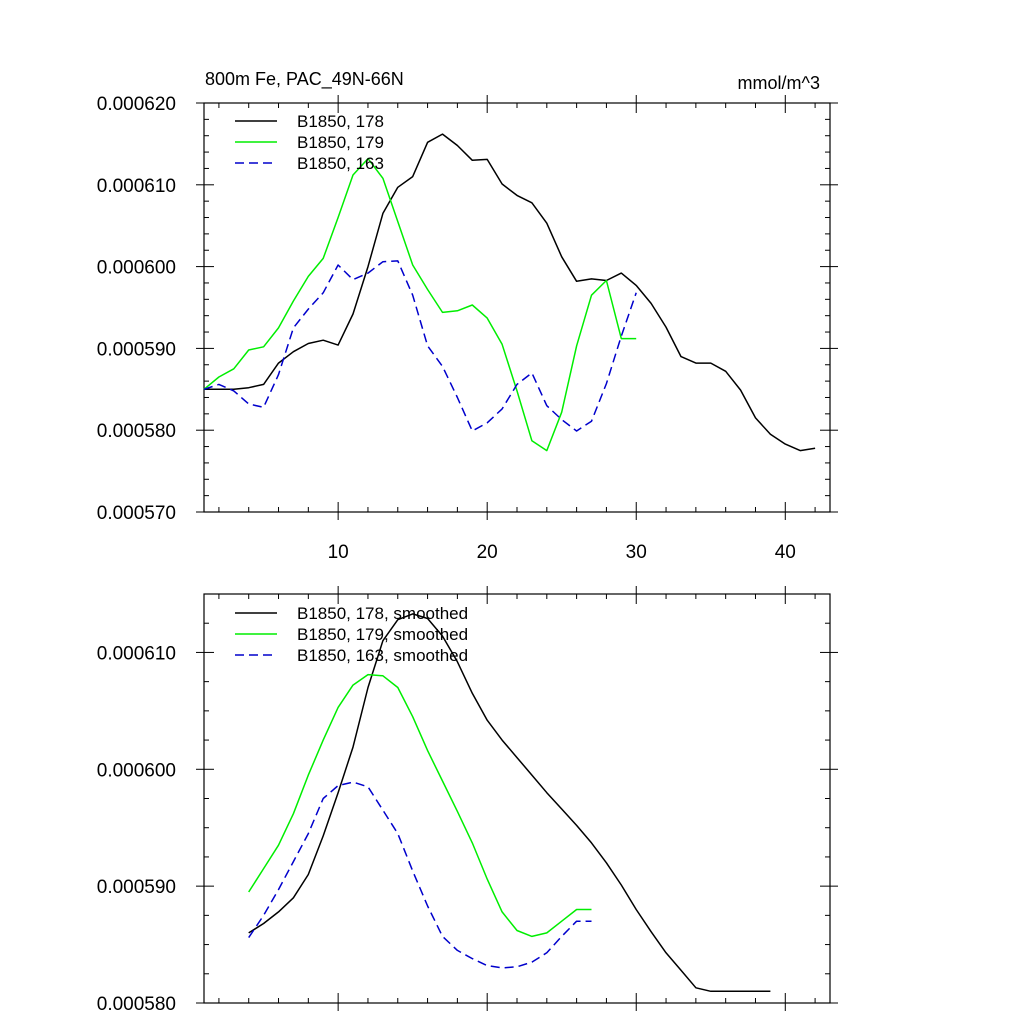 This screenshot has height=1024, width=1024. Describe the element at coordinates (779, 83) in the screenshot. I see `chart-units-label: mmol/m^3` at that location.